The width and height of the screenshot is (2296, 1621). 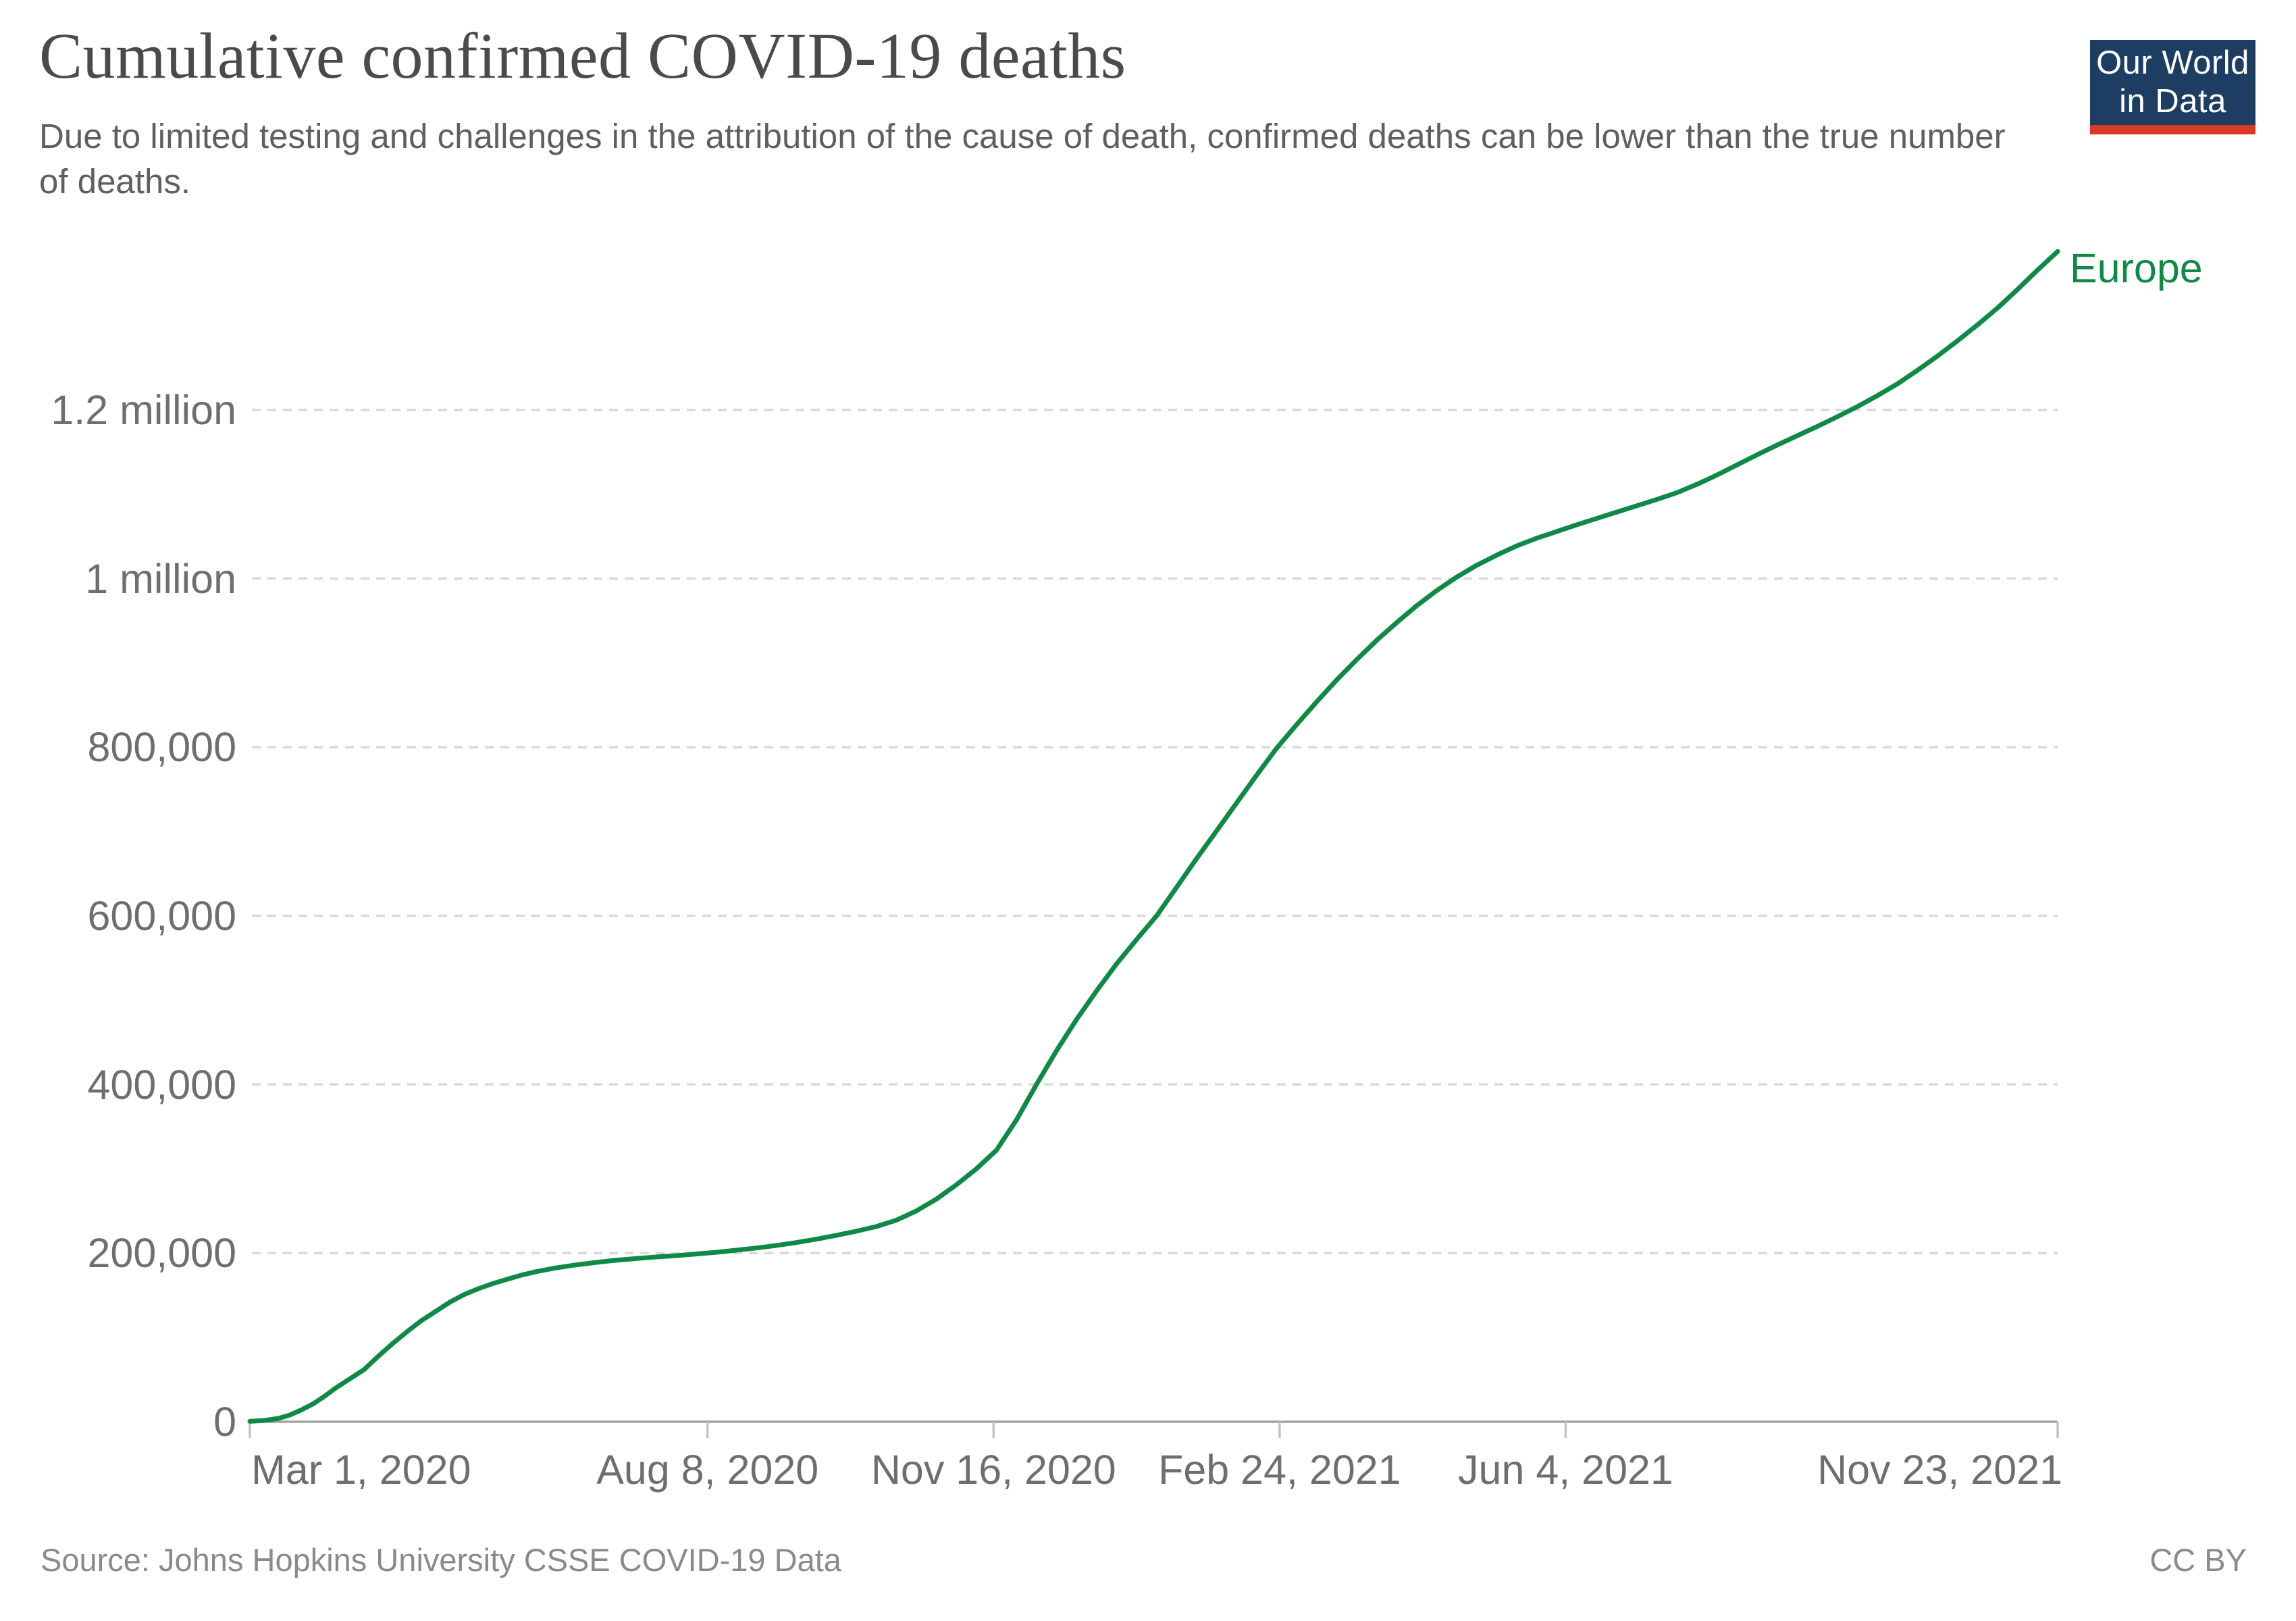 I want to click on x-tick-label: Aug 8, 2020, so click(x=707, y=1470).